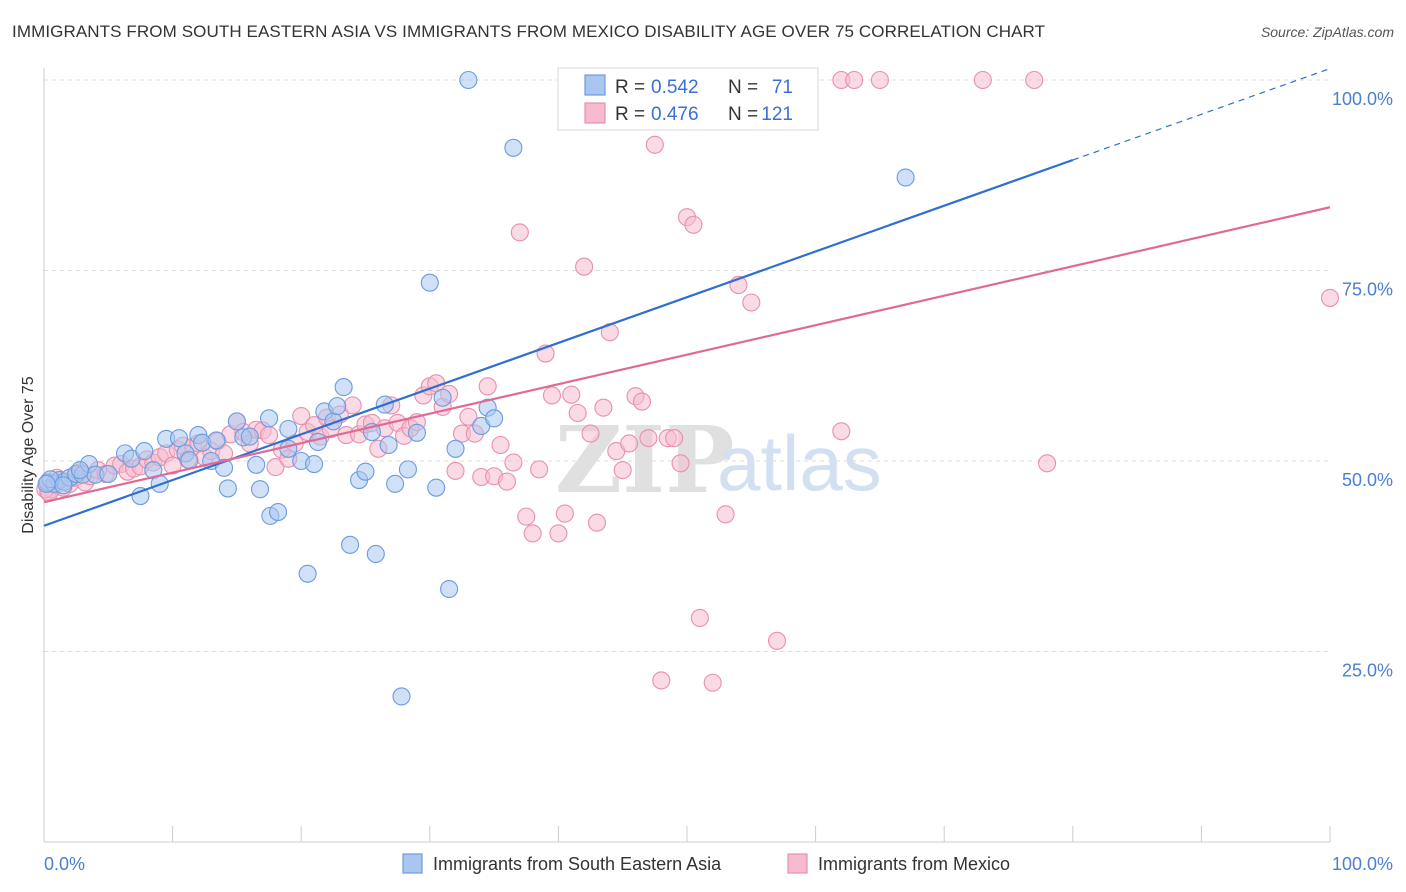  Describe the element at coordinates (632, 114) in the screenshot. I see `stats-r-label-2: R =` at that location.